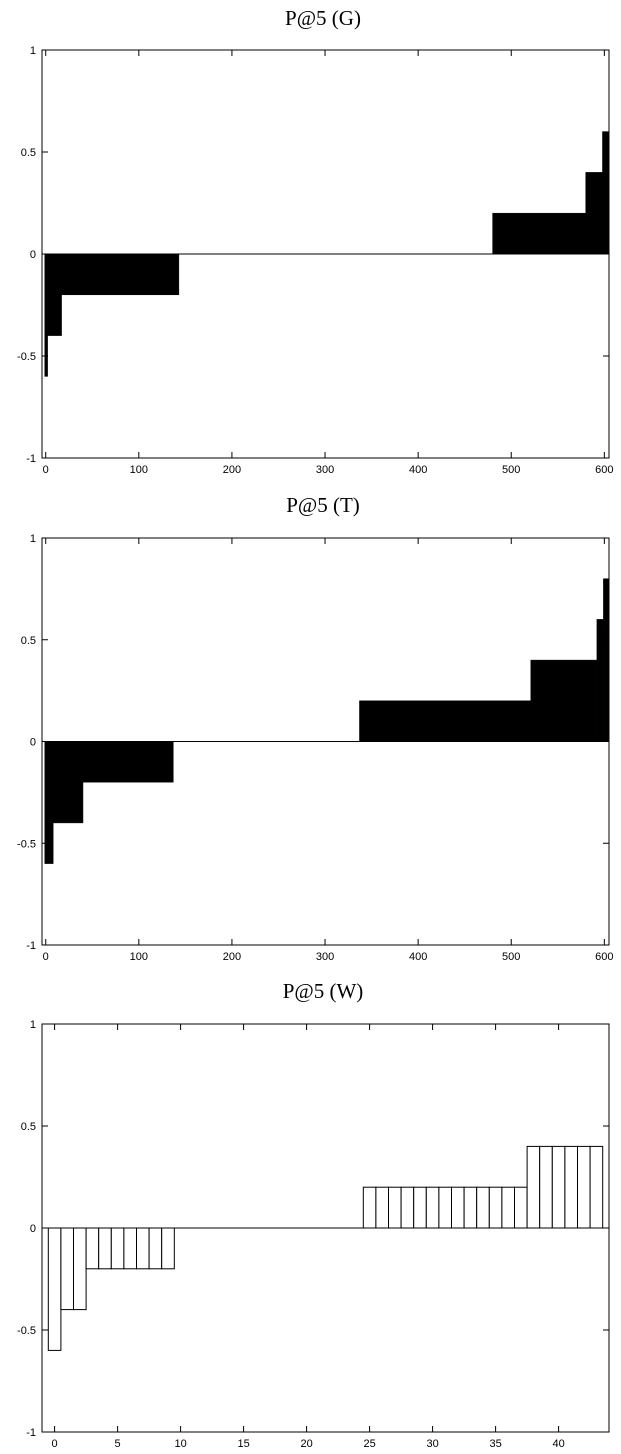 The image size is (621, 1454). What do you see at coordinates (323, 991) in the screenshot?
I see `chart-title: P@5 (W)` at bounding box center [323, 991].